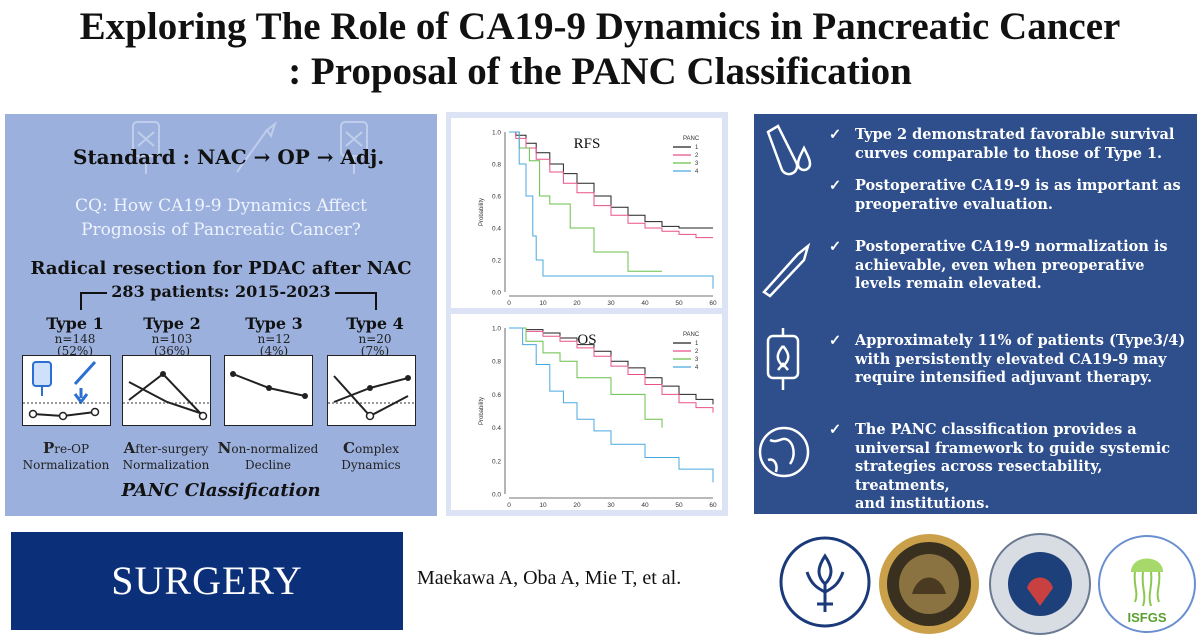 This screenshot has height=639, width=1200. What do you see at coordinates (268, 456) in the screenshot?
I see `type-3-caption: Non-normalized Decline` at bounding box center [268, 456].